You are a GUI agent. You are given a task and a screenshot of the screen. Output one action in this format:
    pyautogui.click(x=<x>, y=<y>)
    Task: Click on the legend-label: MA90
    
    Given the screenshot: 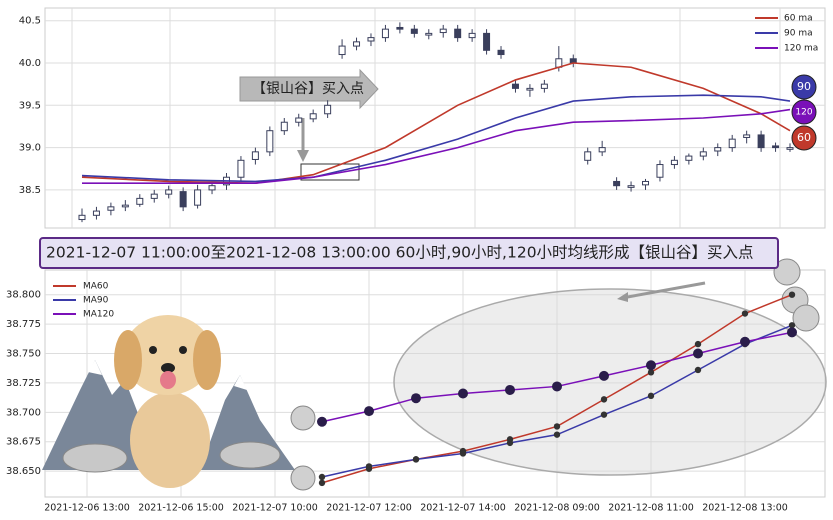 What is the action you would take?
    pyautogui.click(x=96, y=301)
    